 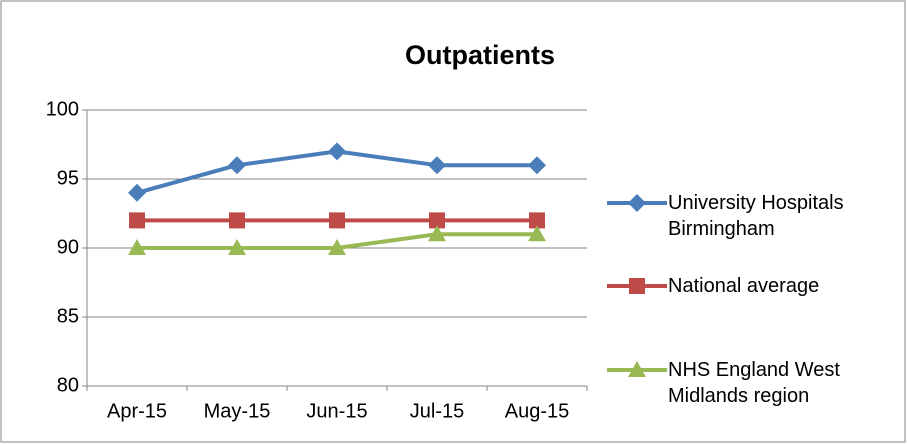 What do you see at coordinates (756, 216) in the screenshot?
I see `legend-label: University Hospitals Birmingham` at bounding box center [756, 216].